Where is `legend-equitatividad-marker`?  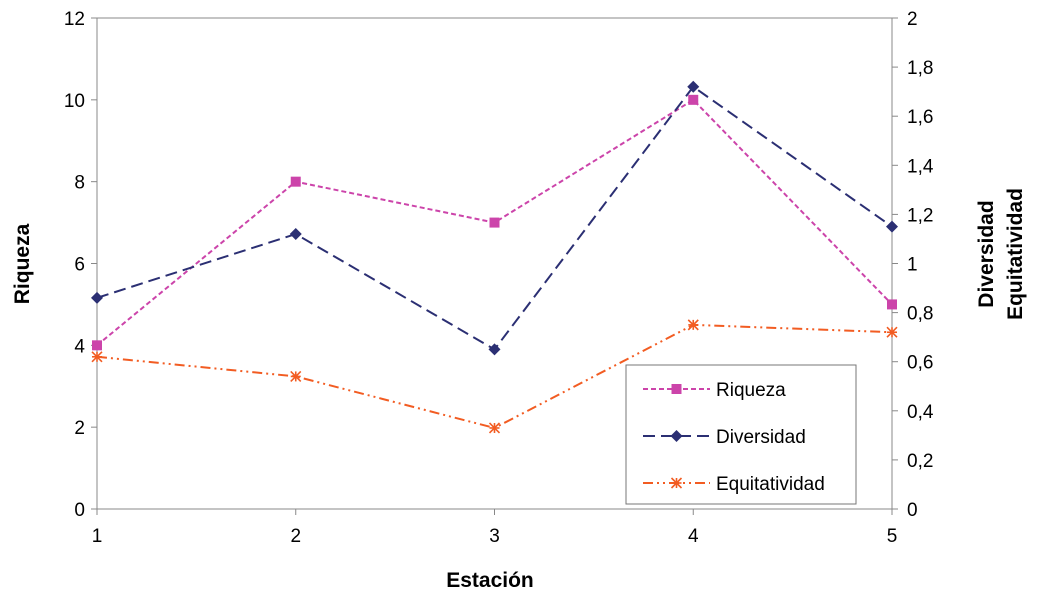 legend-equitatividad-marker is located at coordinates (676, 483).